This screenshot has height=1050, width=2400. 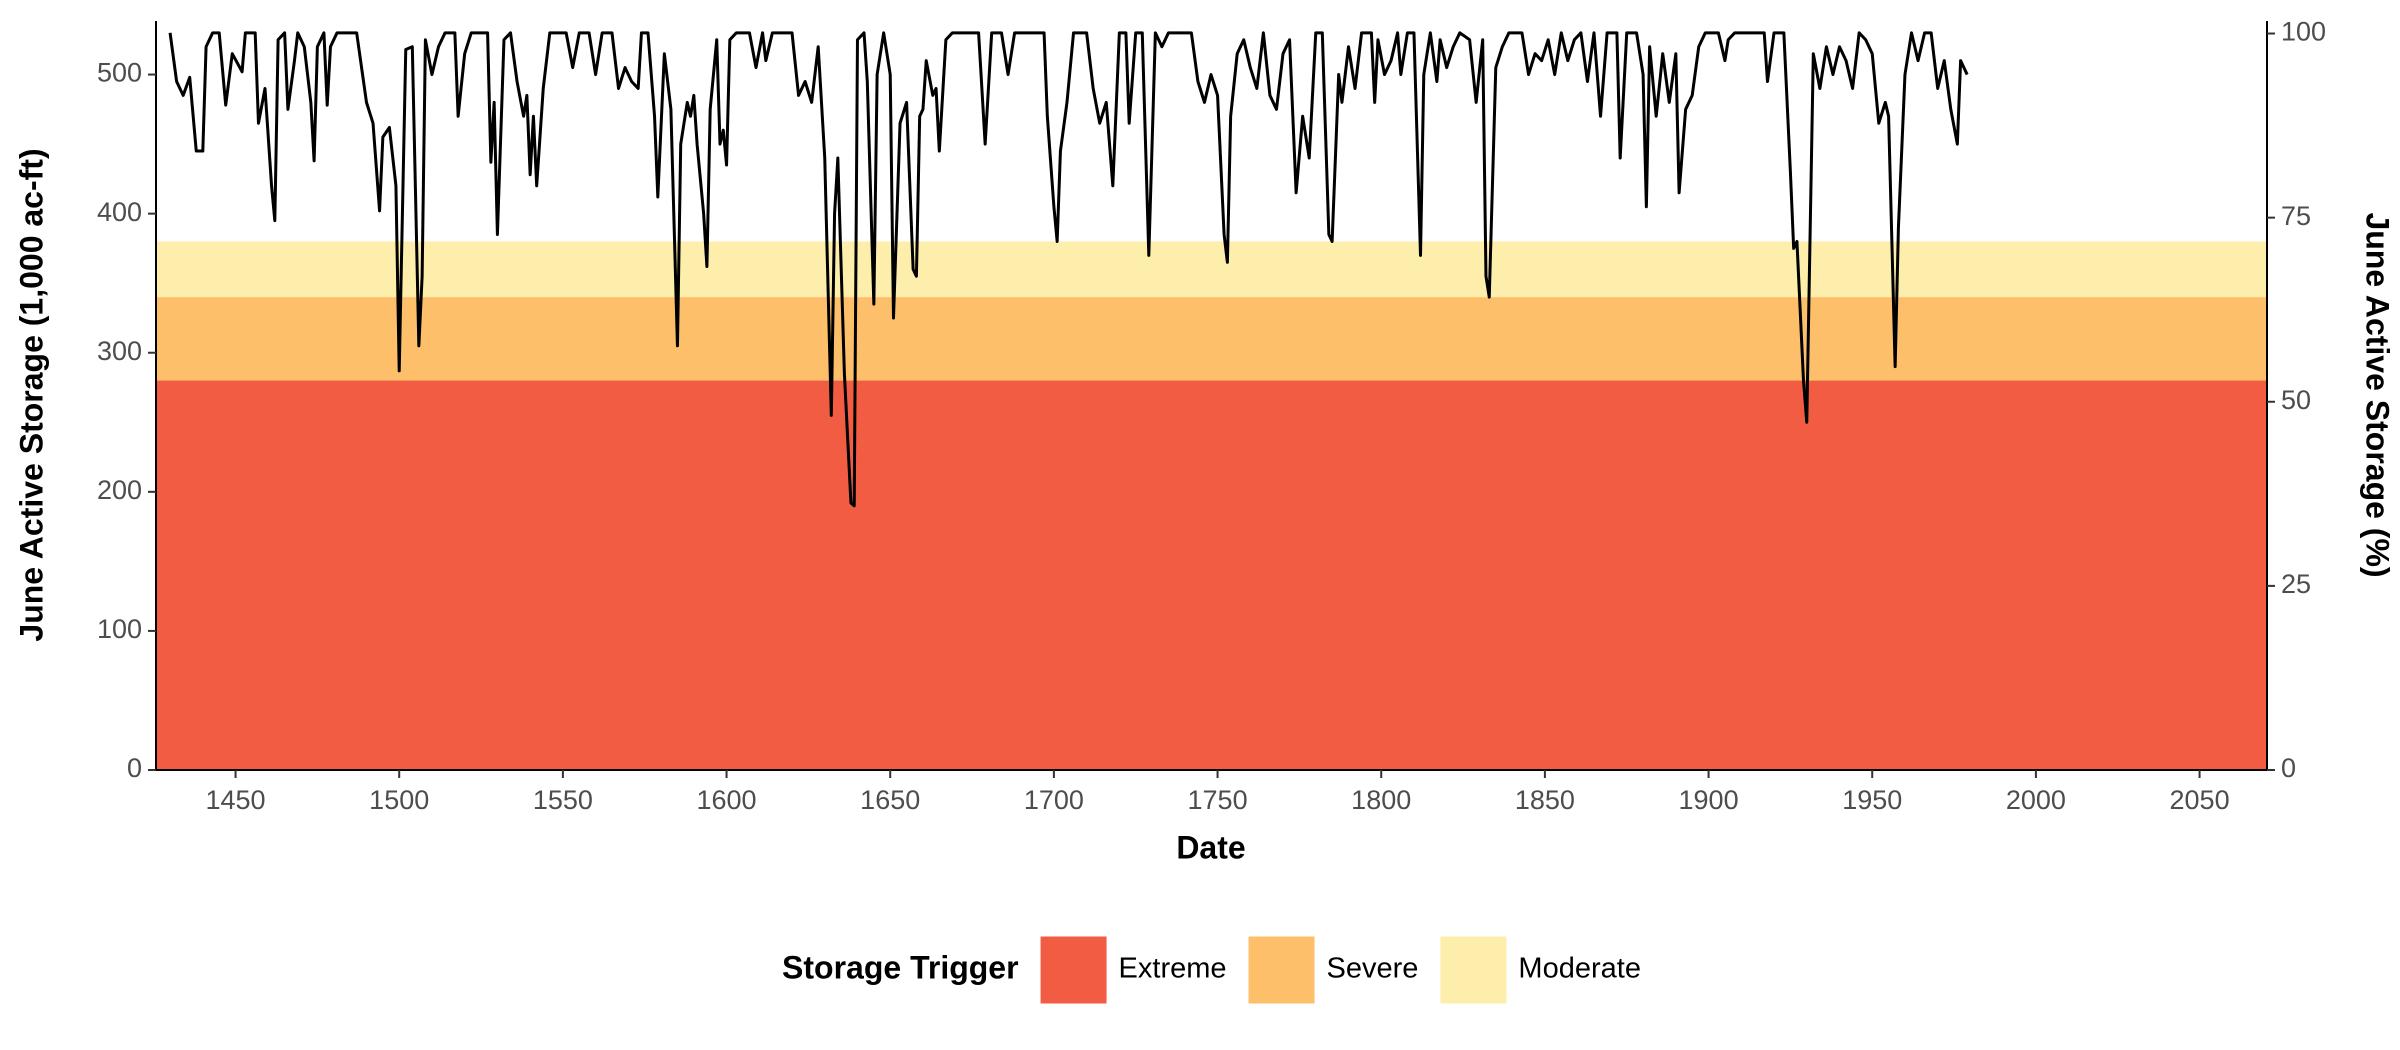 I want to click on x-tick-label: 2000, so click(x=2036, y=800).